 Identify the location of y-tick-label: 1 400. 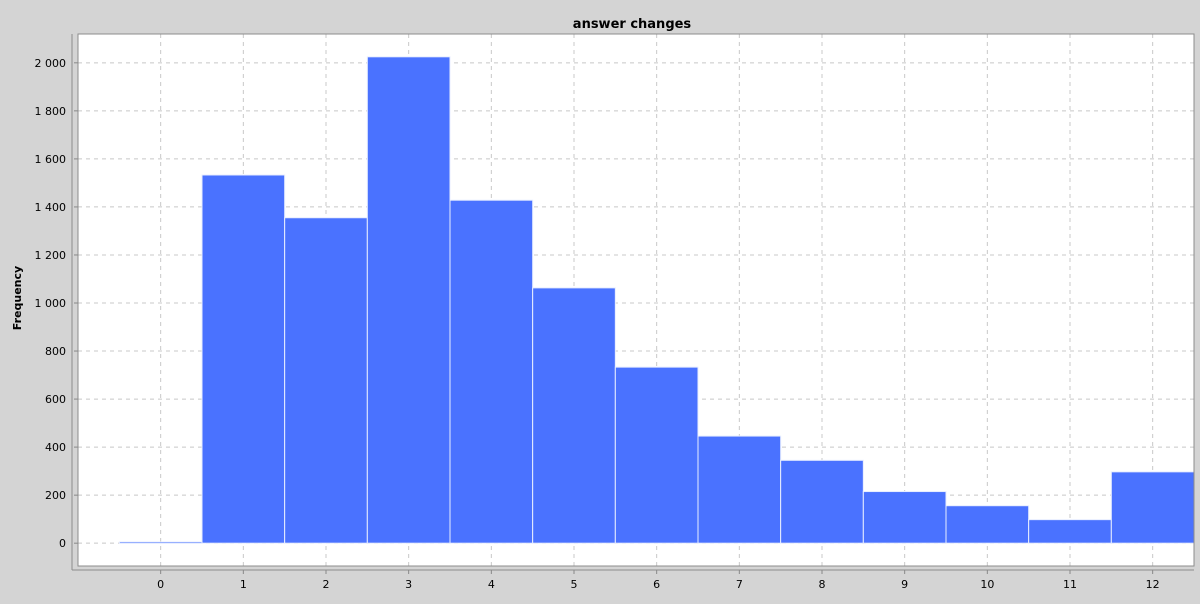
(51, 207).